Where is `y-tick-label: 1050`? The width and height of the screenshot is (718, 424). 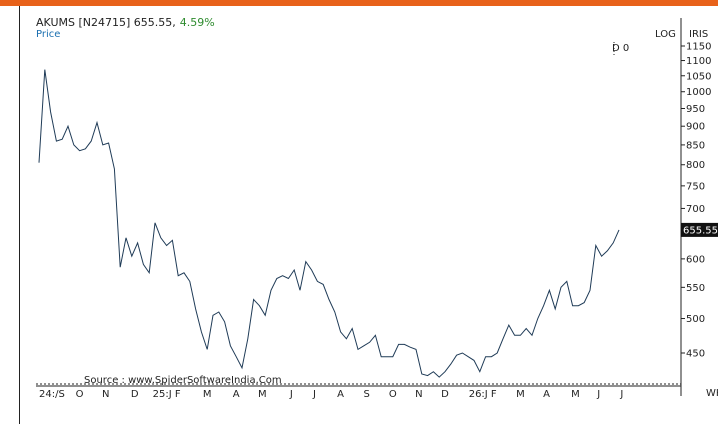 y-tick-label: 1050 is located at coordinates (698, 76).